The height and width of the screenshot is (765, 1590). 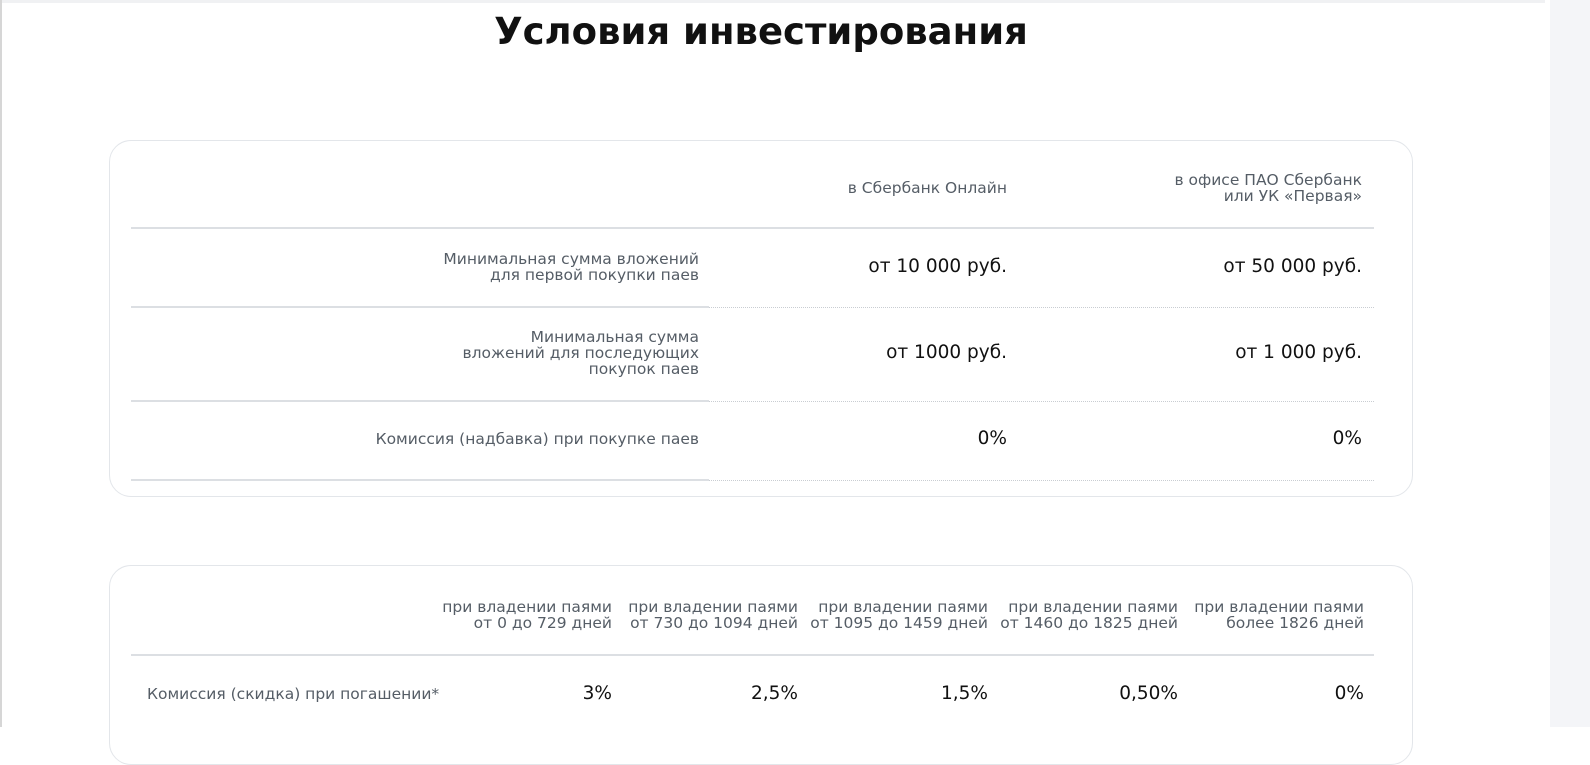 What do you see at coordinates (1570, 363) in the screenshot?
I see `page-scrollbar` at bounding box center [1570, 363].